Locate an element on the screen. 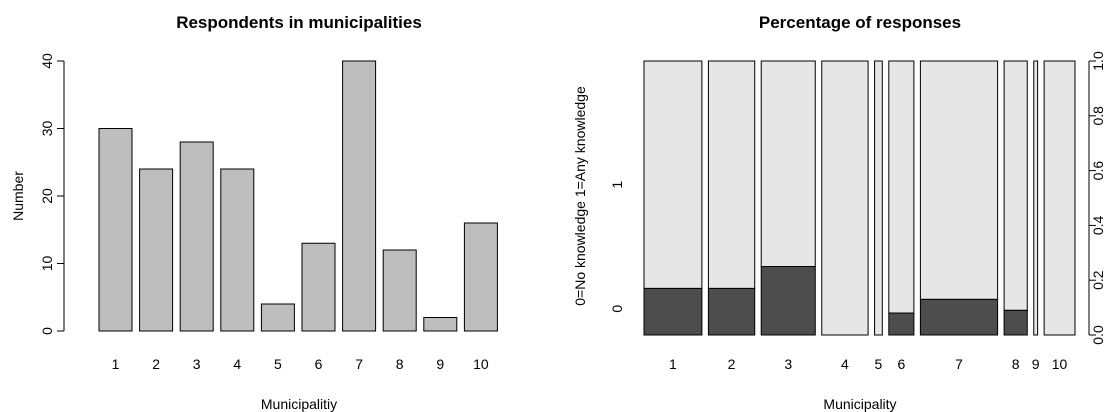 The image size is (1113, 412). right-proportion-tick-label: 0.6 is located at coordinates (1098, 171).